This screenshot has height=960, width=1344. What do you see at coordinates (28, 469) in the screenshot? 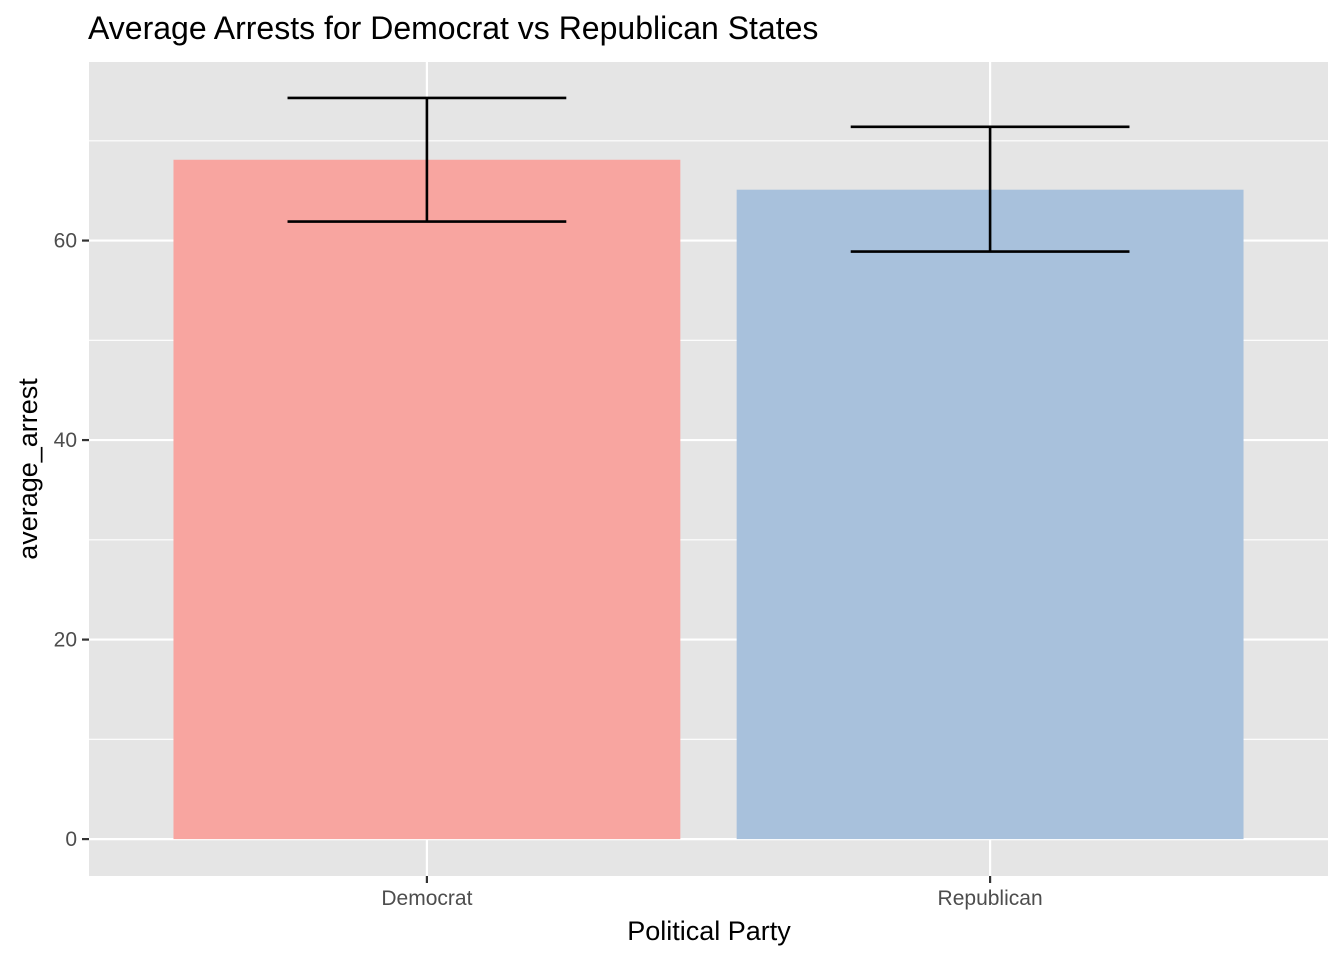
I see `y-axis-title: average_arrest` at bounding box center [28, 469].